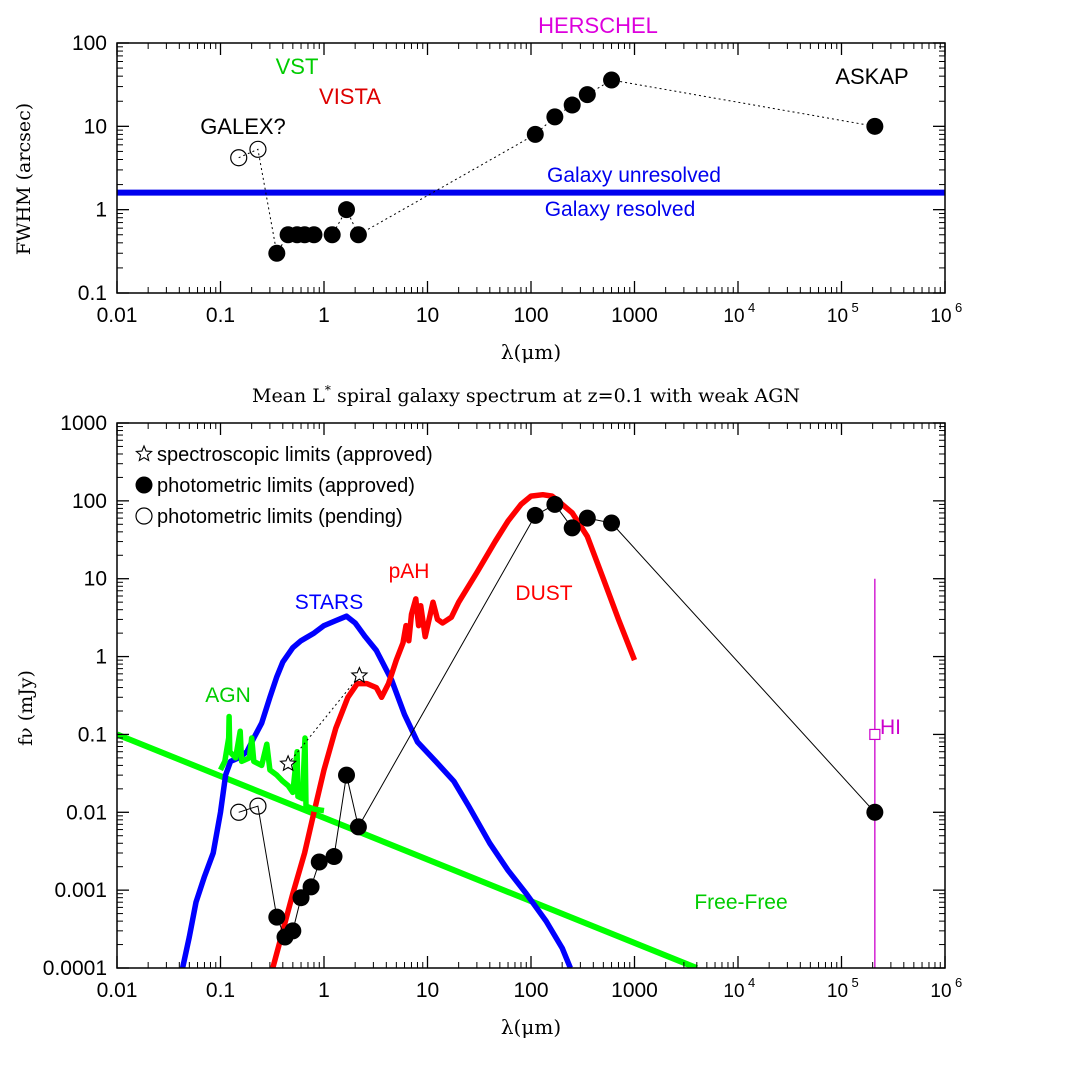  Describe the element at coordinates (531, 1027) in the screenshot. I see `sed-x-axis-label: λ(μm)` at that location.